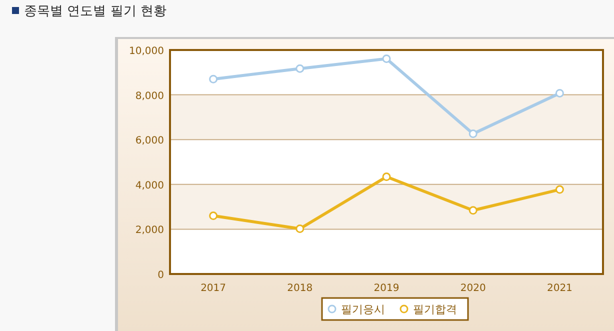 This screenshot has width=614, height=331. What do you see at coordinates (363, 309) in the screenshot?
I see `legend-label: 필기응시` at bounding box center [363, 309].